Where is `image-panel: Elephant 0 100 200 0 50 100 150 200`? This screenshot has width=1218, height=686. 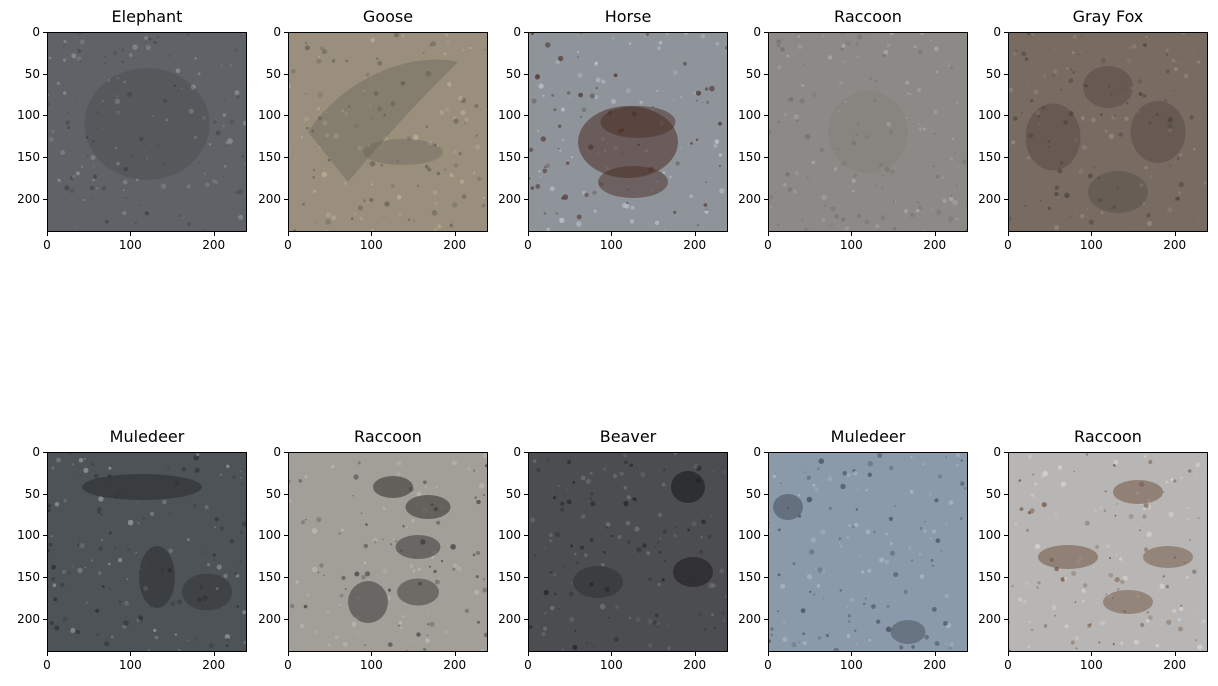
image-panel: Elephant 0 100 200 0 50 100 150 200 is located at coordinates (132, 129).